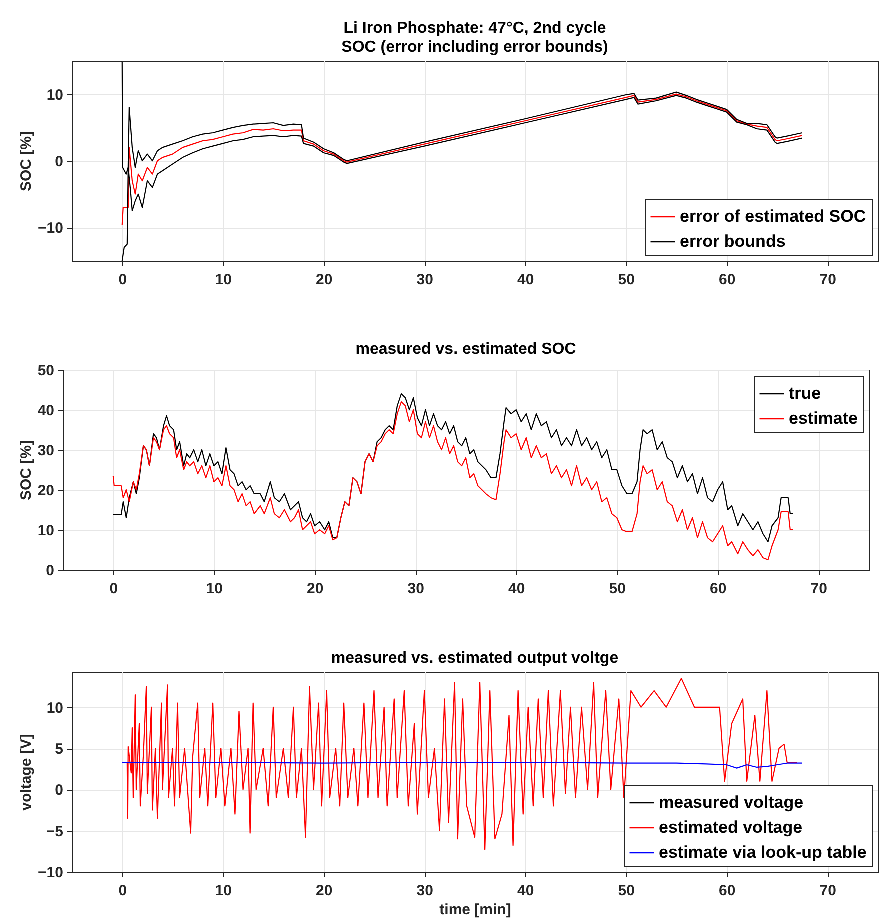 This screenshot has width=893, height=923. What do you see at coordinates (733, 241) in the screenshot?
I see `legend-label: error bounds` at bounding box center [733, 241].